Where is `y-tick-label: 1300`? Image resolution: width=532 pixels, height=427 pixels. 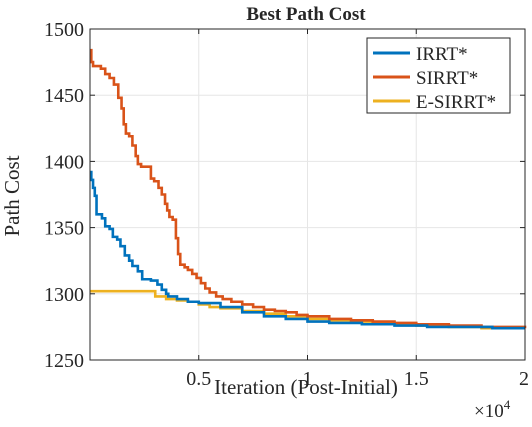
y-tick-label: 1300 is located at coordinates (64, 295).